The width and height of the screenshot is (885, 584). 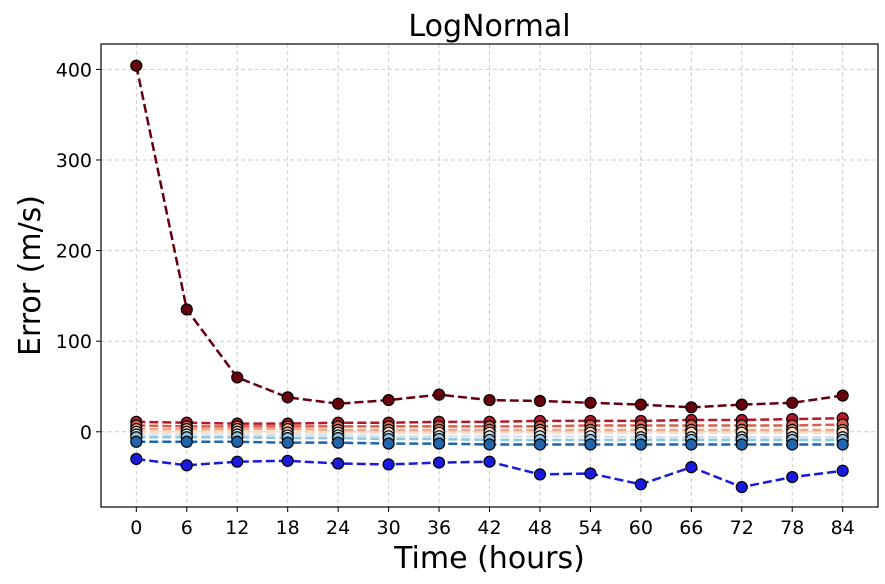 What do you see at coordinates (237, 528) in the screenshot?
I see `x-tick-label: 12` at bounding box center [237, 528].